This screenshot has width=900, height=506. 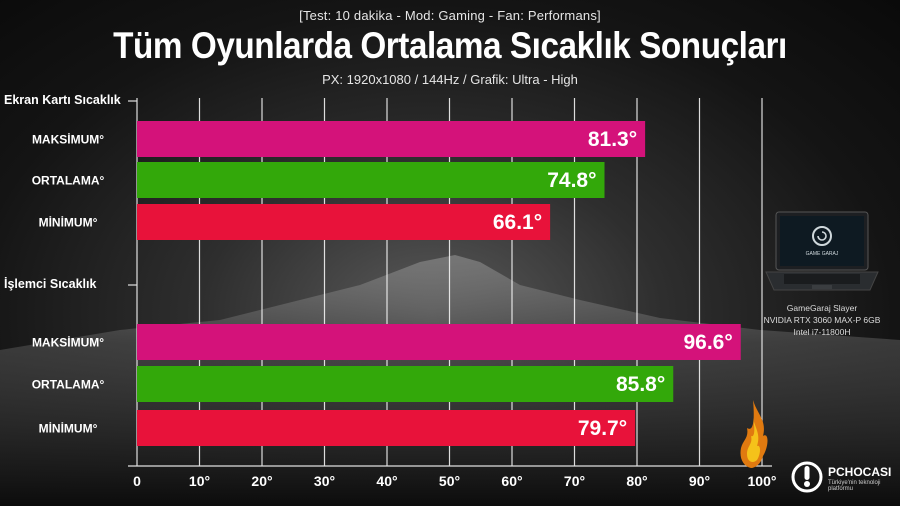 What do you see at coordinates (707, 342) in the screenshot?
I see `data-label: 96.6°` at bounding box center [707, 342].